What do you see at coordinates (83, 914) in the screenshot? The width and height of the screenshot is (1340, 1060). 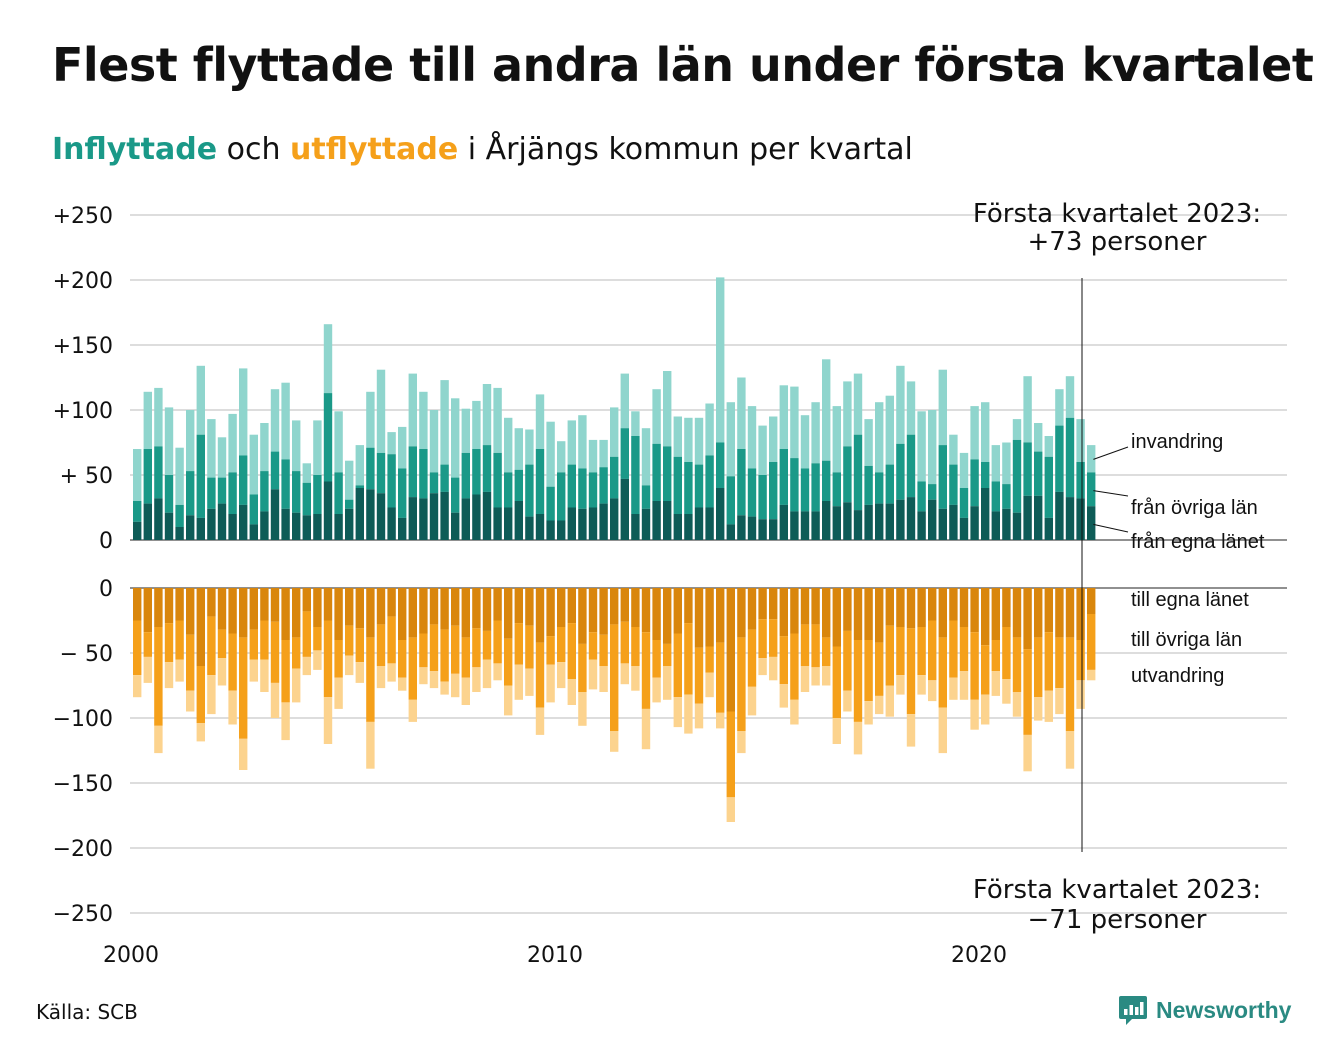 I see `y-tick-bottom: −250` at bounding box center [83, 914].